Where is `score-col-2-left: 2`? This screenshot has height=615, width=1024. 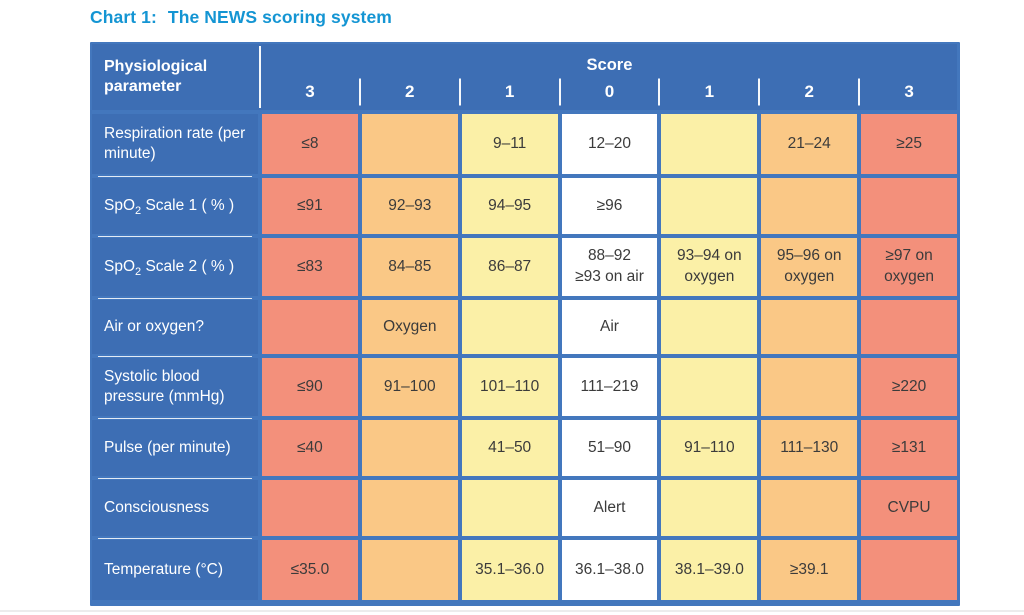 score-col-2-left: 2 is located at coordinates (410, 92).